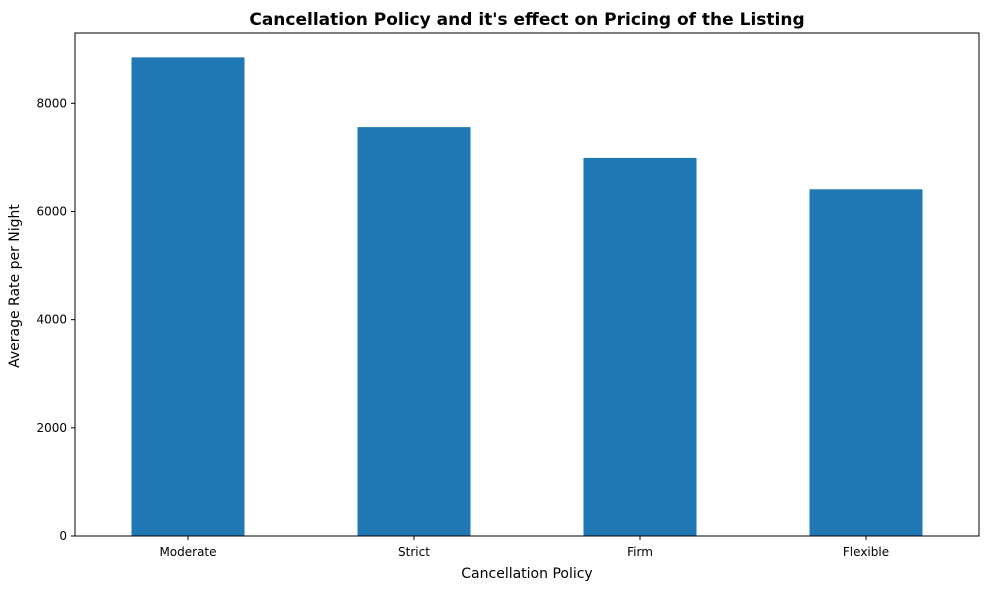 The width and height of the screenshot is (989, 595). Describe the element at coordinates (524, 547) in the screenshot. I see `x-axis-ticks: Moderate Strict Firm Flexible` at that location.